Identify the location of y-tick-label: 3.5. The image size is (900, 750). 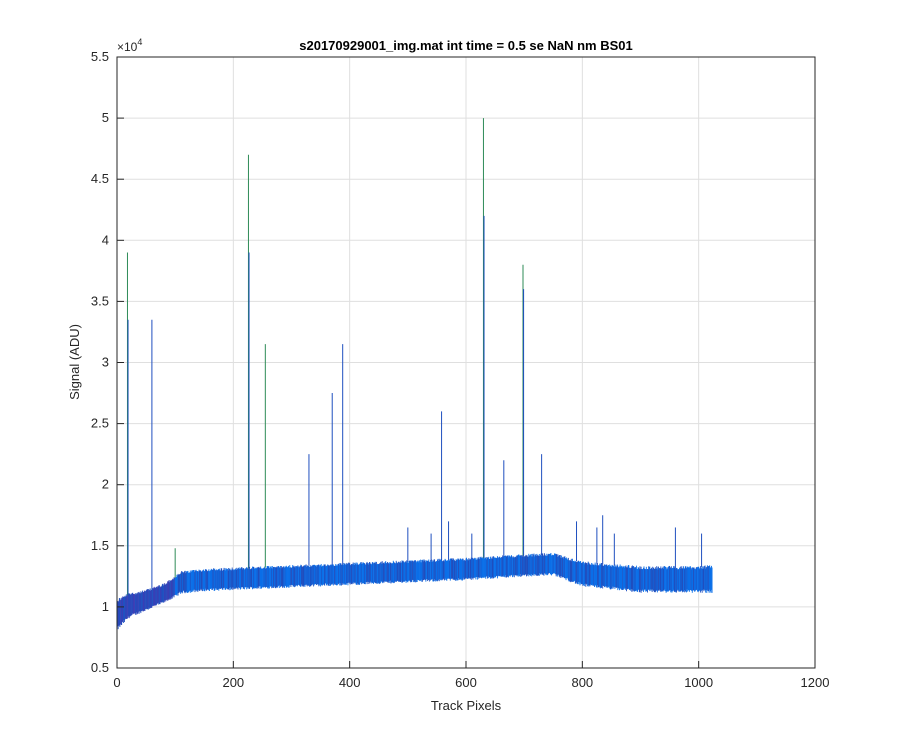
(100, 300).